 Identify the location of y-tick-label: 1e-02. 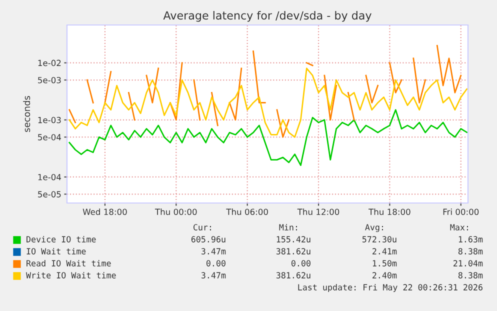
(49, 63).